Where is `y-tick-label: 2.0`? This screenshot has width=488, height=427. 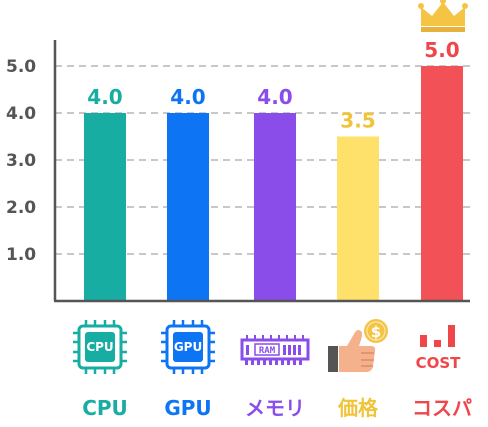 y-tick-label: 2.0 is located at coordinates (21, 208).